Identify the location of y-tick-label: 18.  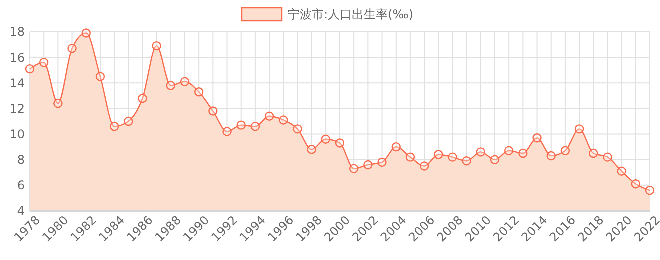
(17, 32).